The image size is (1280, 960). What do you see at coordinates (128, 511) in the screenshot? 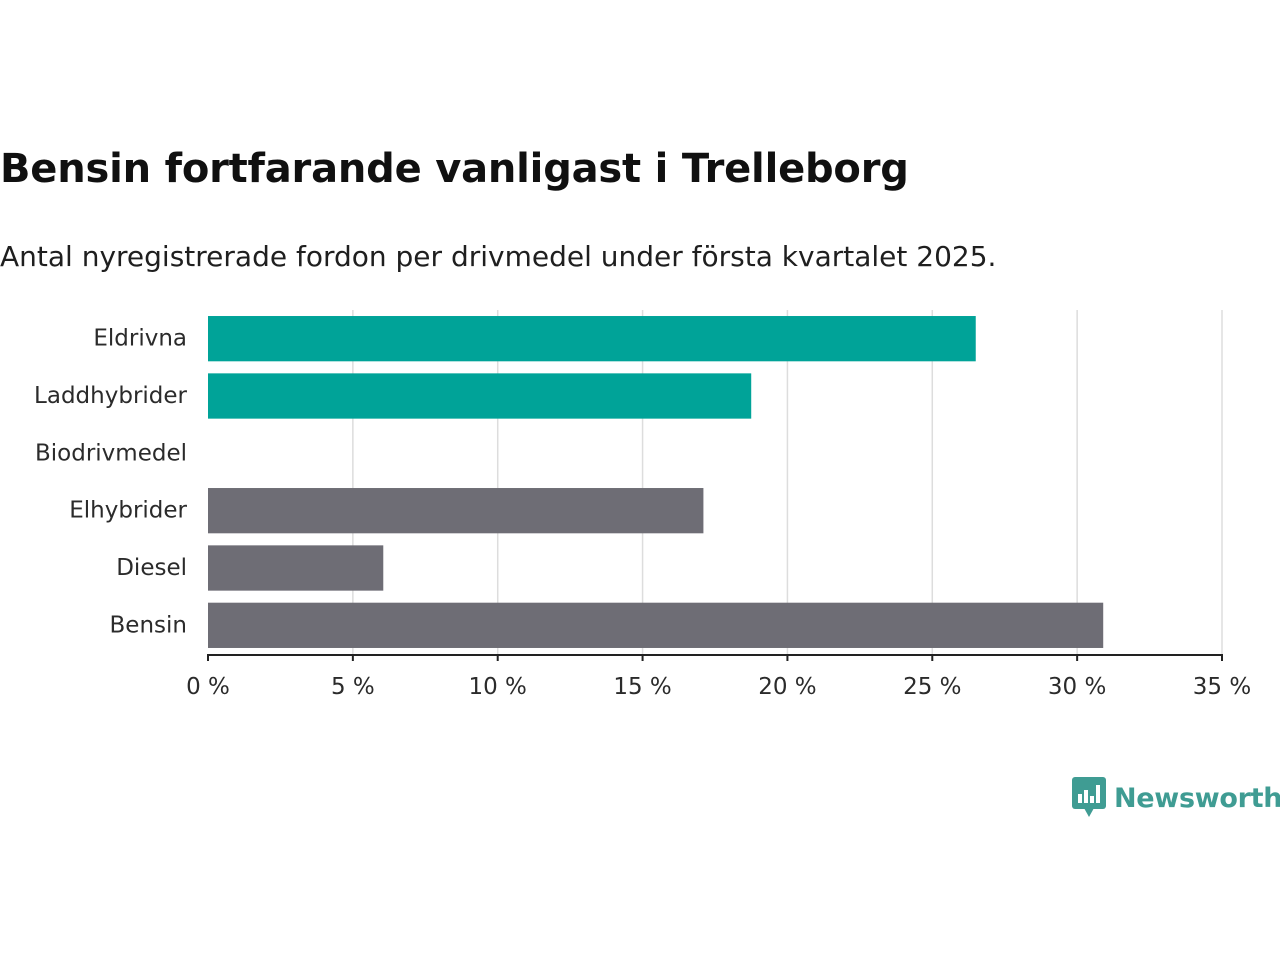
I see `y-tick-label: Elhybrider` at bounding box center [128, 511].